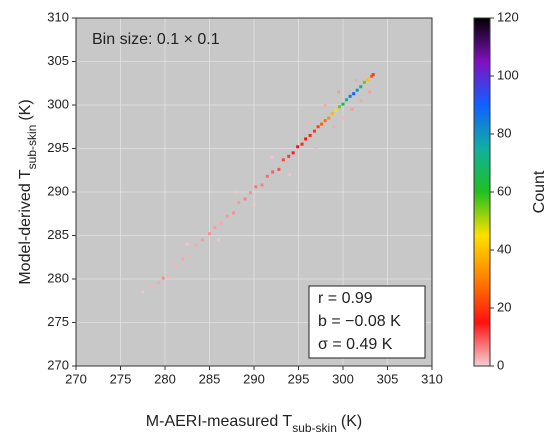 Image resolution: width=560 pixels, height=443 pixels. I want to click on y-label-main: Model-derived T, so click(25, 227).